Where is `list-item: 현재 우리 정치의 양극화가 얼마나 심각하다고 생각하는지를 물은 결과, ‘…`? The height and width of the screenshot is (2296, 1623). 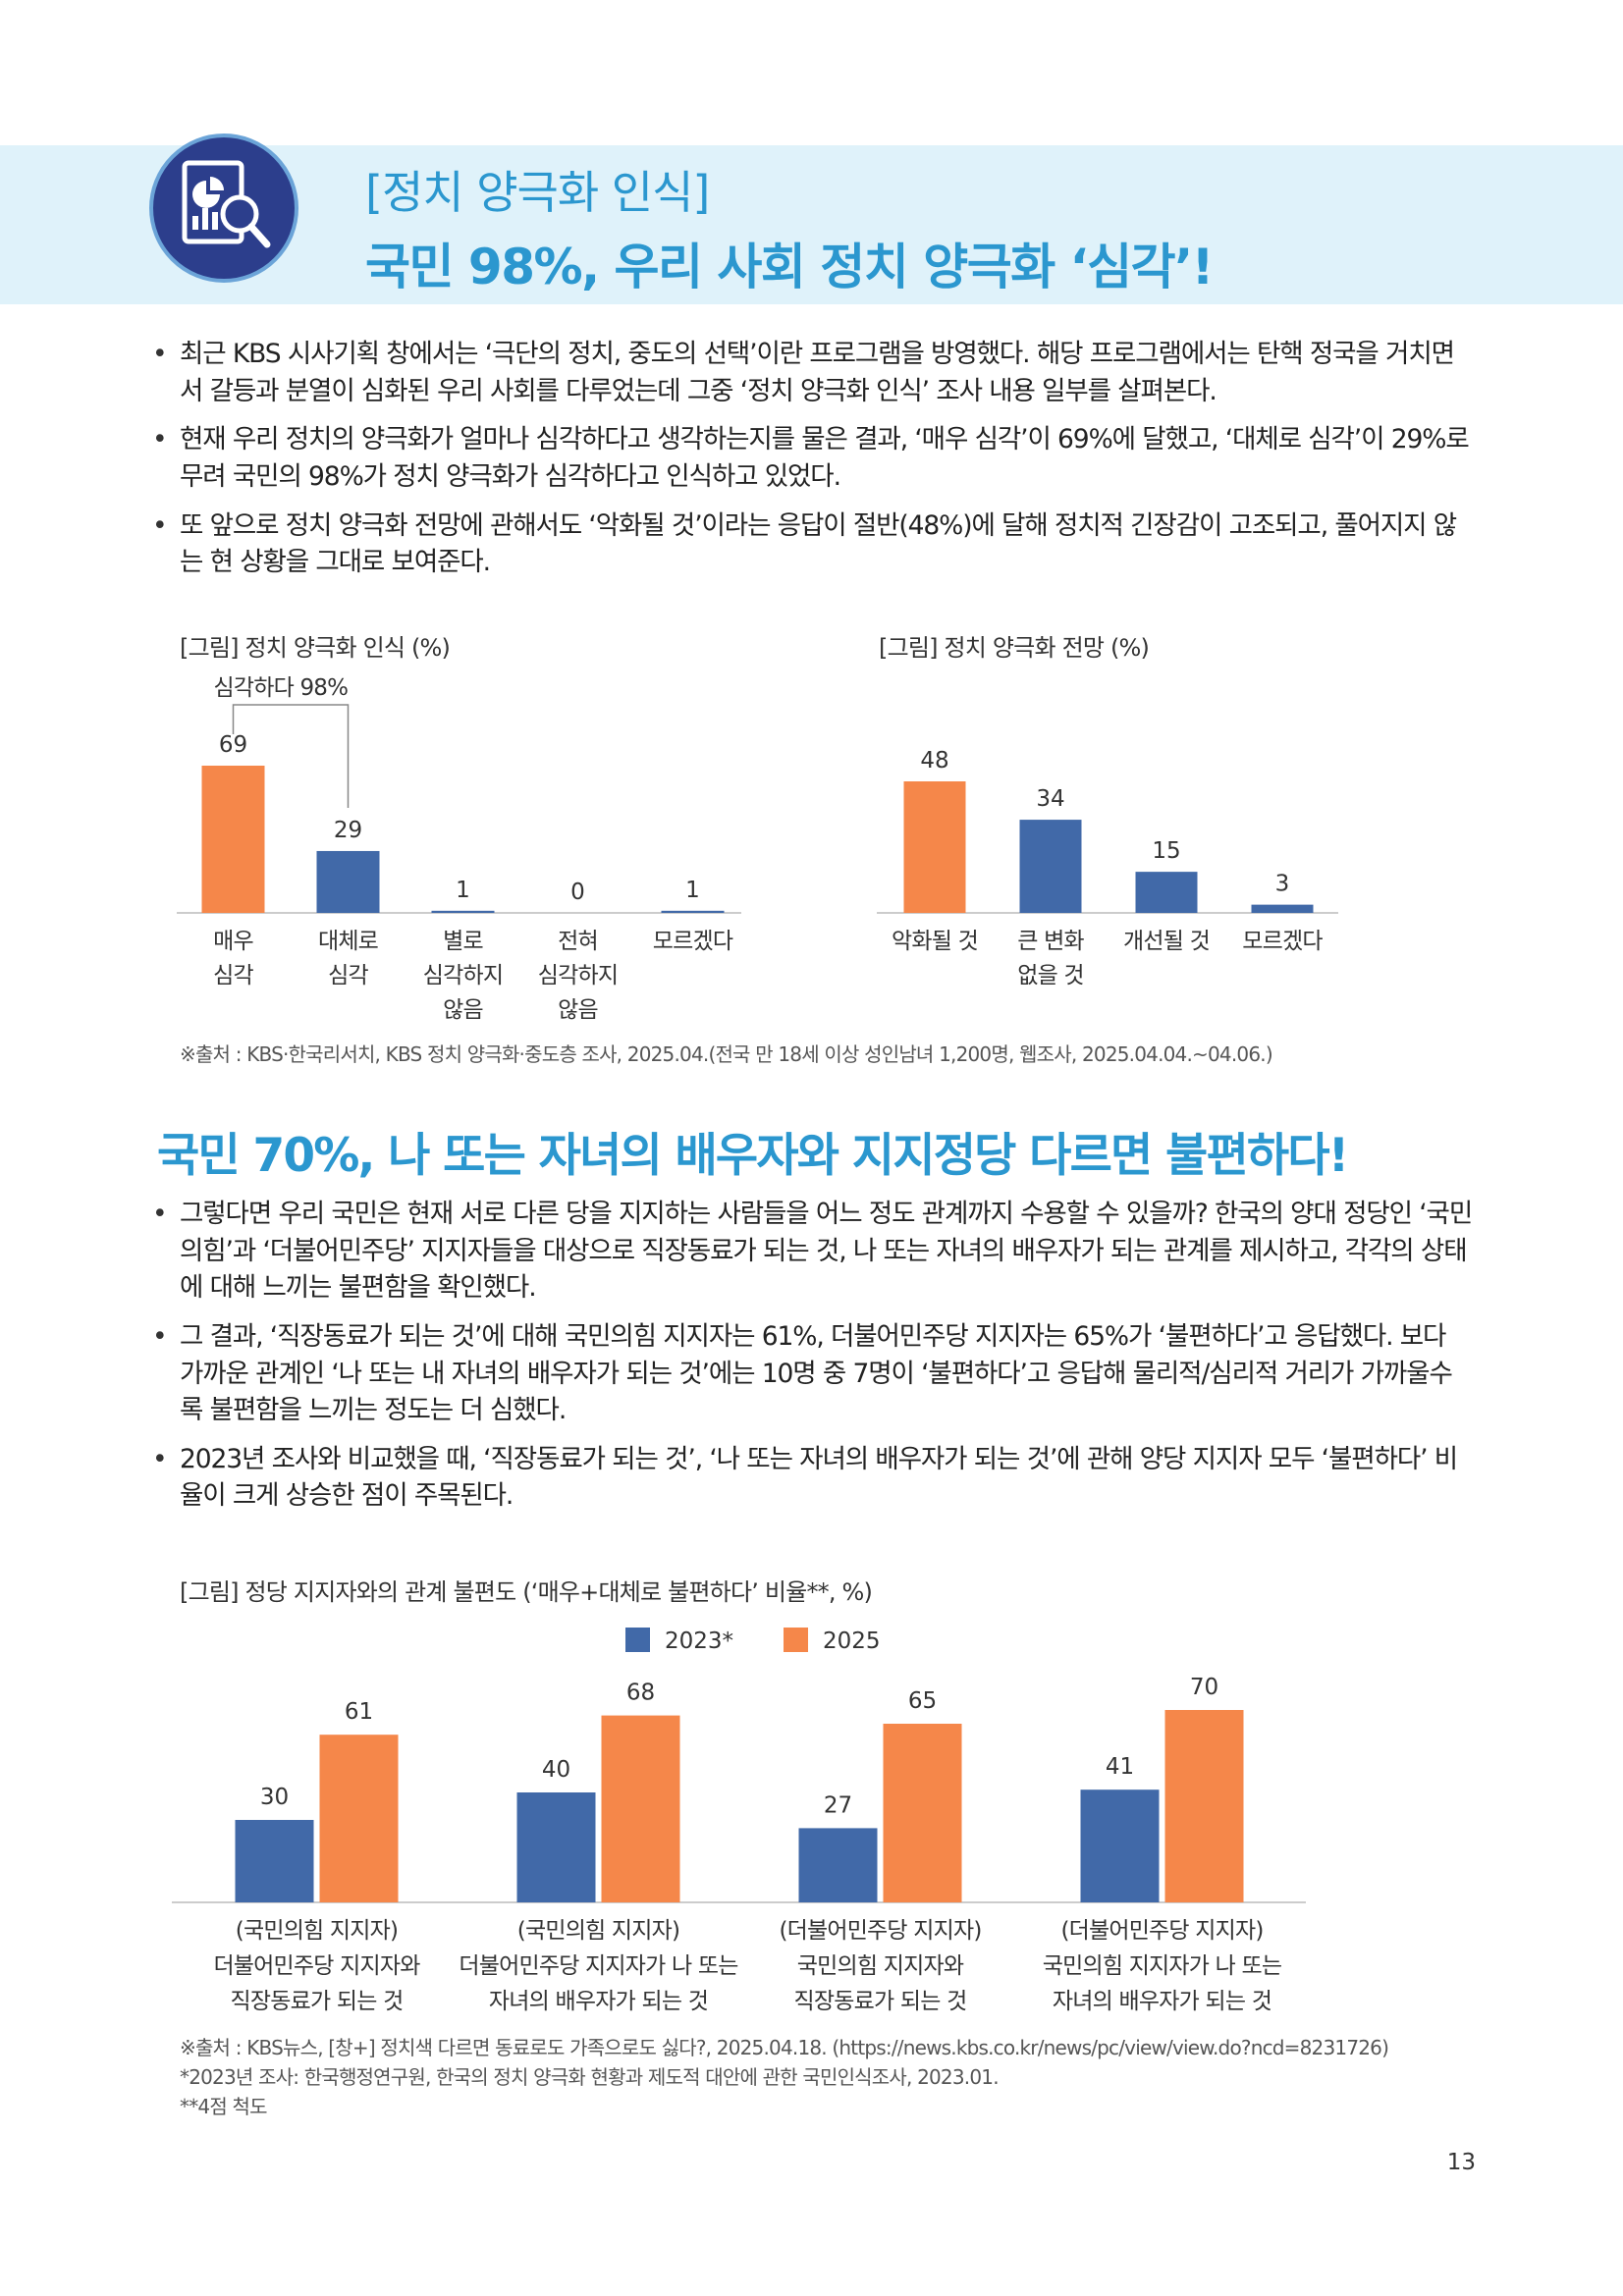 list-item: 현재 우리 정치의 양극화가 얼마나 심각하다고 생각하는지를 물은 결과, ‘… is located at coordinates (812, 458).